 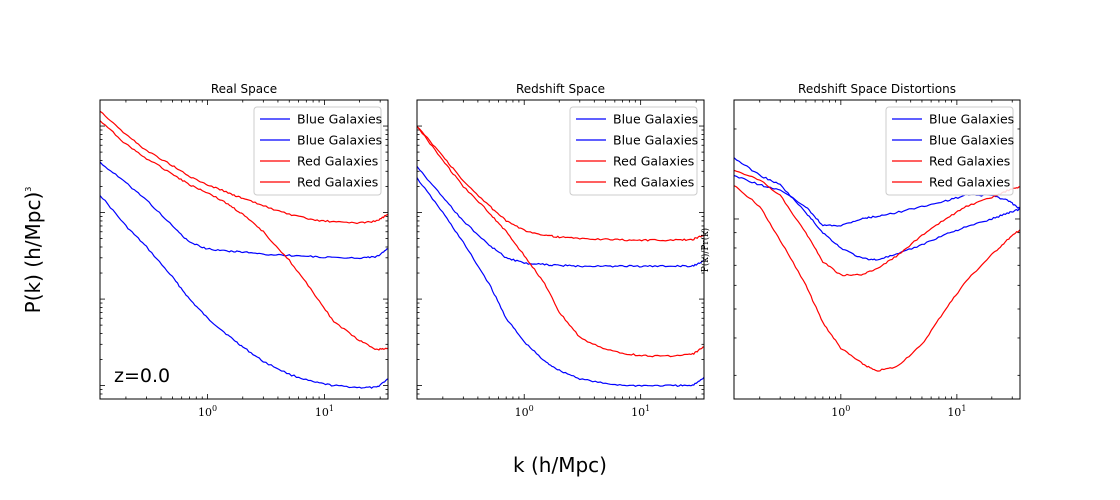 What do you see at coordinates (560, 89) in the screenshot?
I see `panel-title: Redshift Space` at bounding box center [560, 89].